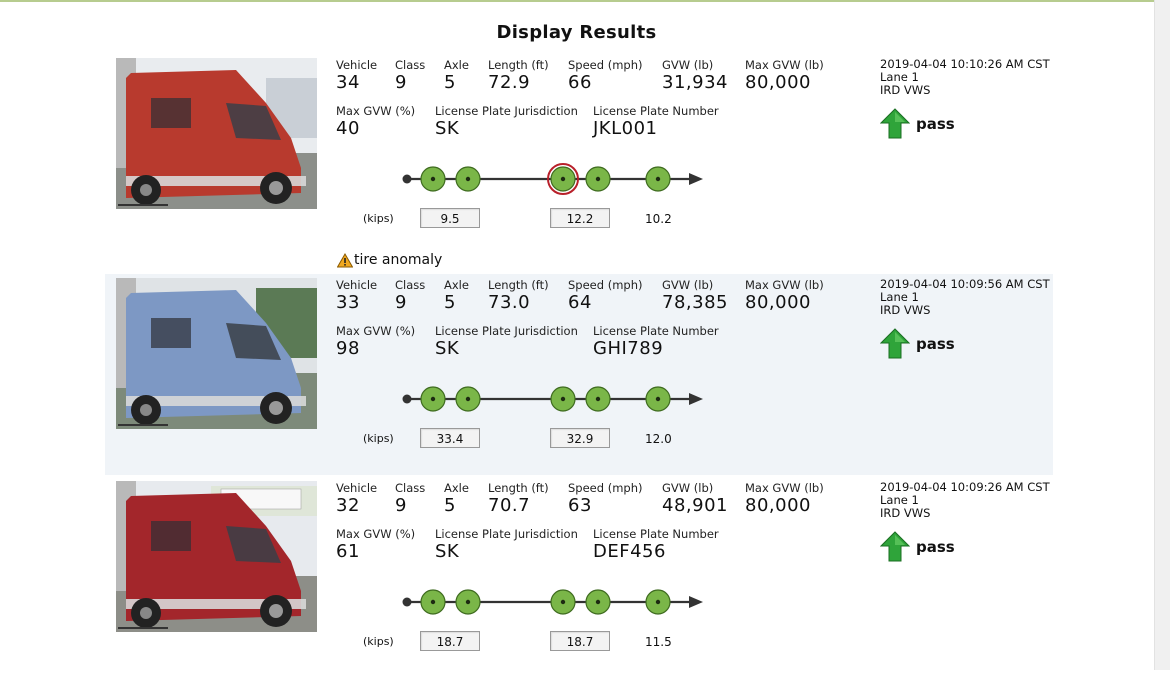 This screenshot has height=681, width=1170. What do you see at coordinates (348, 505) in the screenshot?
I see `field-value: 32` at bounding box center [348, 505].